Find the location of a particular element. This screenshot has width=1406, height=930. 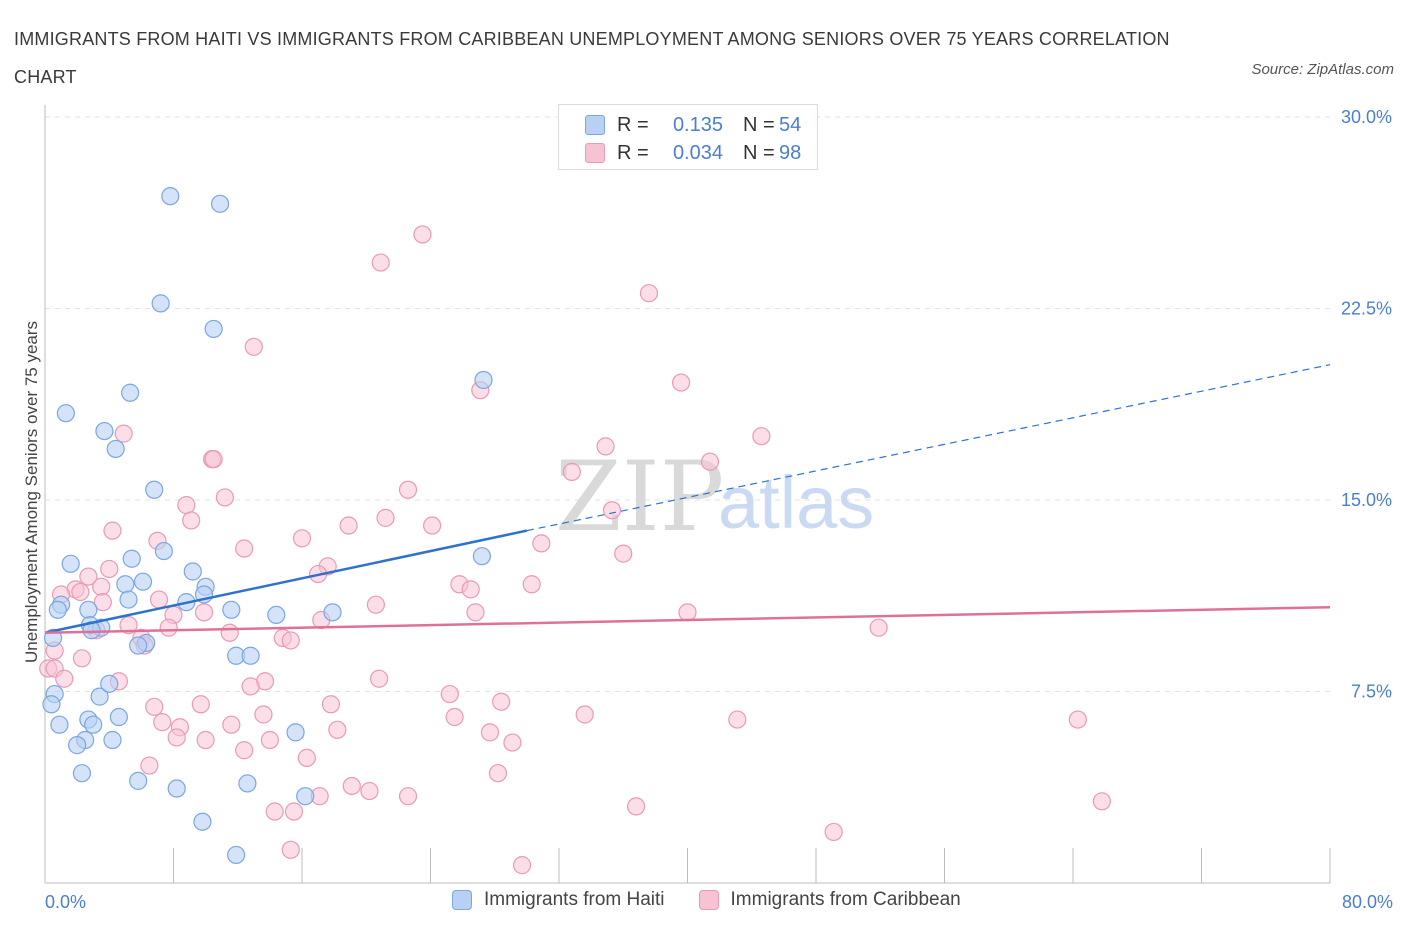

legend-n-value-haiti: 54 is located at coordinates (790, 124).